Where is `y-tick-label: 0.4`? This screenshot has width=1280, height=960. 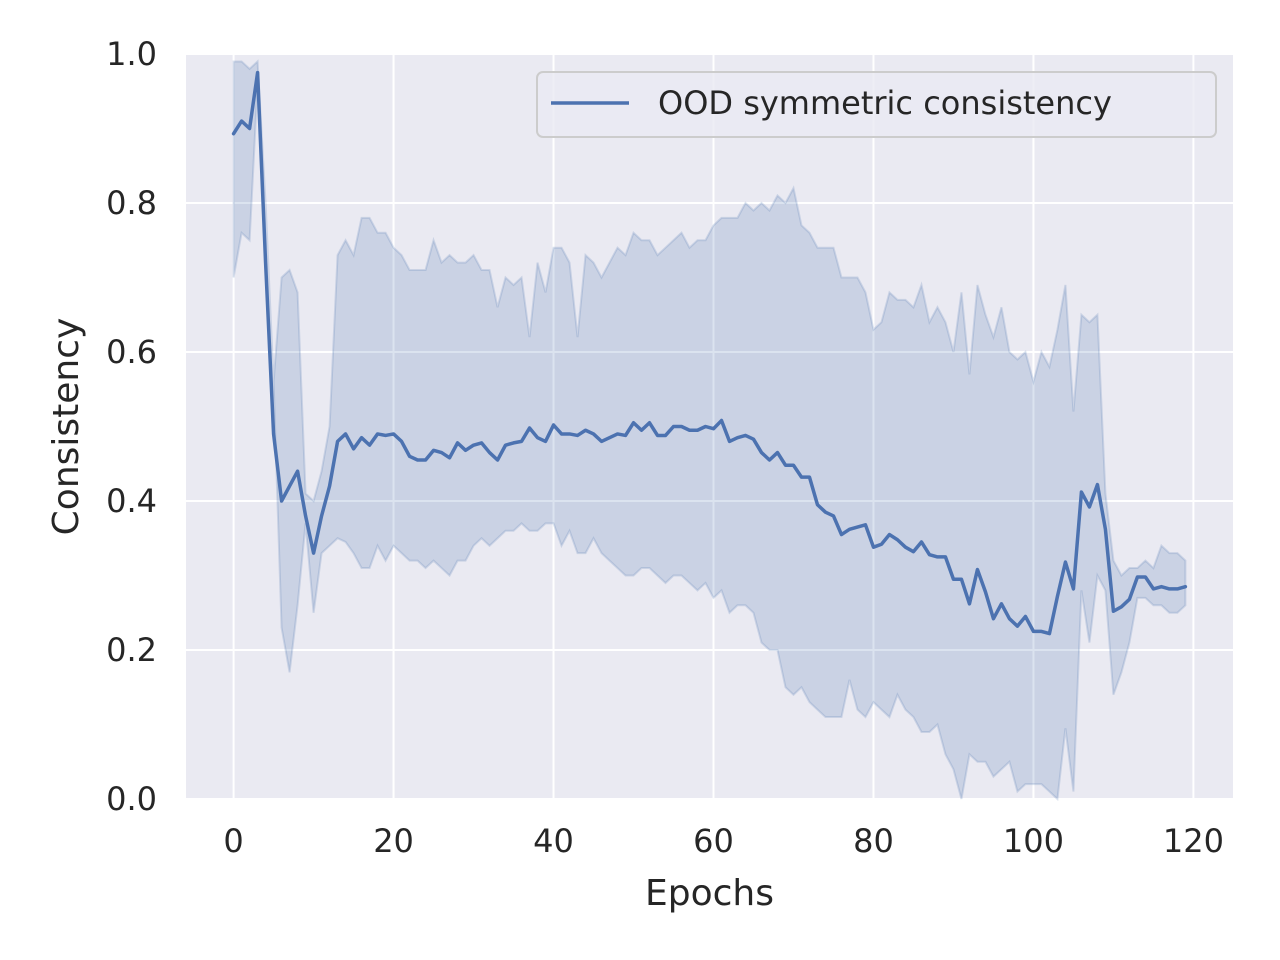 y-tick-label: 0.4 is located at coordinates (131, 501).